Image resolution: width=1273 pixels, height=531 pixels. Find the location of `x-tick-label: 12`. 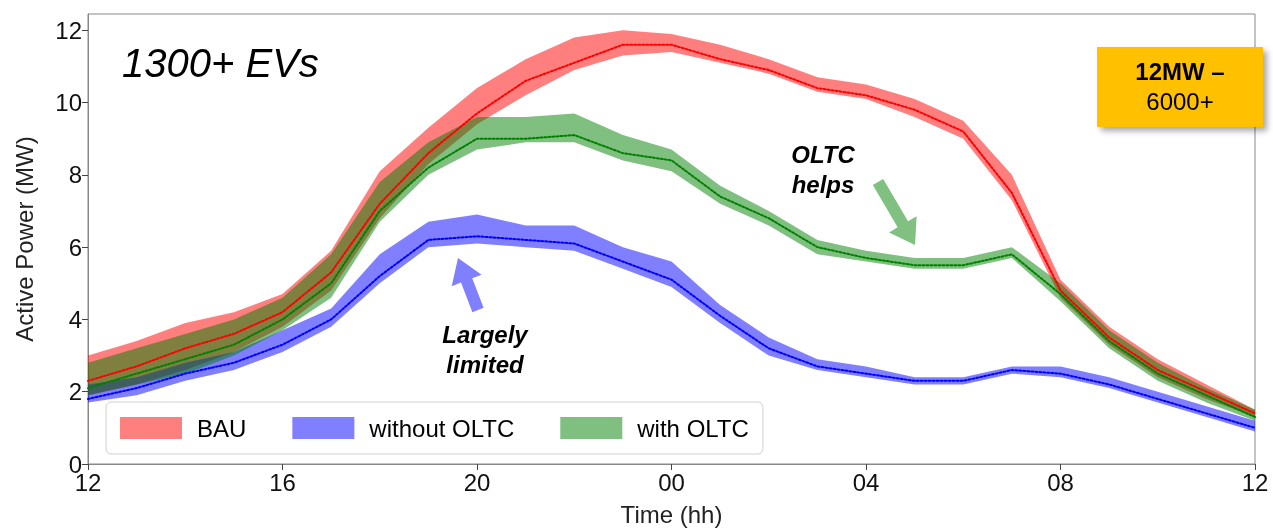

x-tick-label: 12 is located at coordinates (1255, 482).